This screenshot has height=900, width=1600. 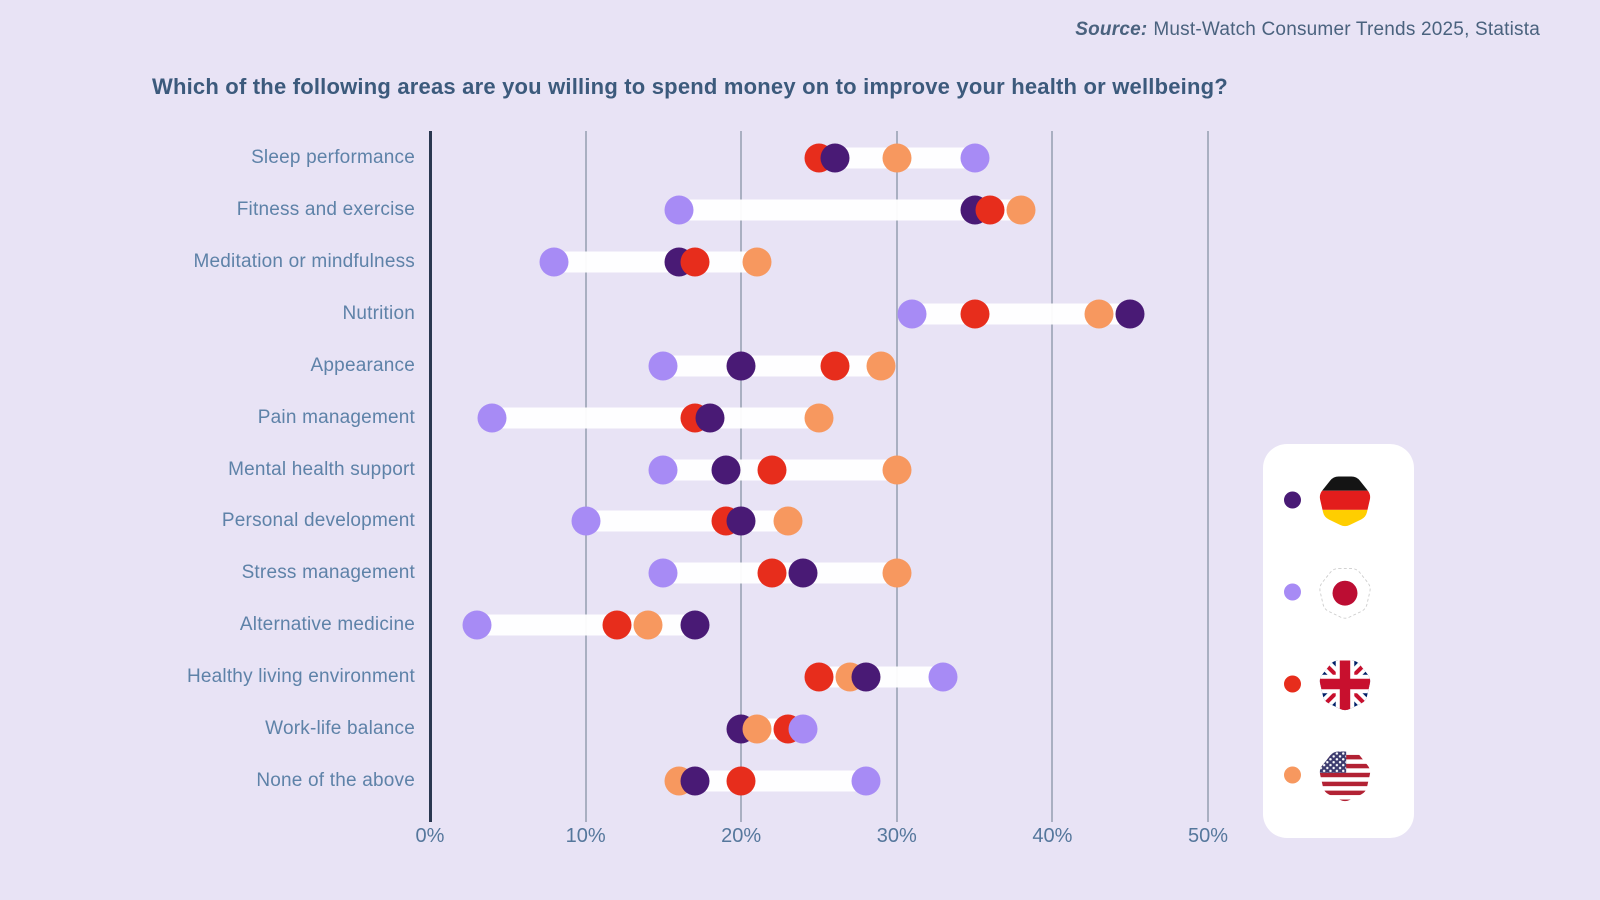 What do you see at coordinates (430, 836) in the screenshot?
I see `x-tick-label: 0%` at bounding box center [430, 836].